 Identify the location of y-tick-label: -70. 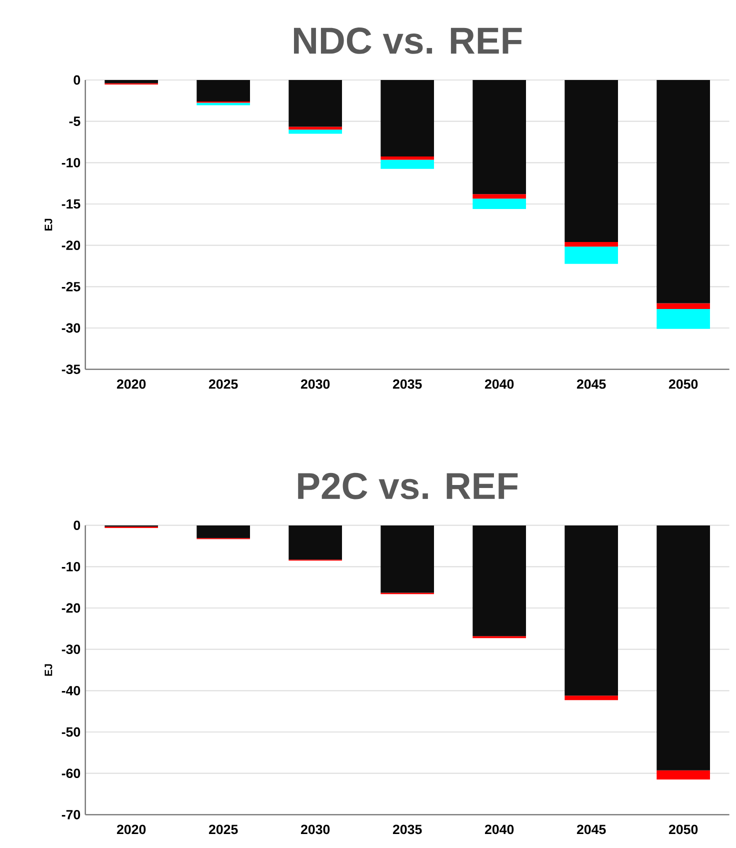
(71, 815).